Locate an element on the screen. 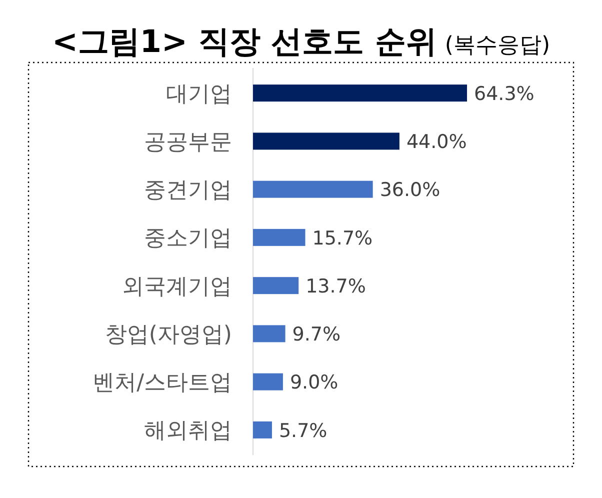 The width and height of the screenshot is (602, 498). y-tick-label: 중소기업 is located at coordinates (188, 239).